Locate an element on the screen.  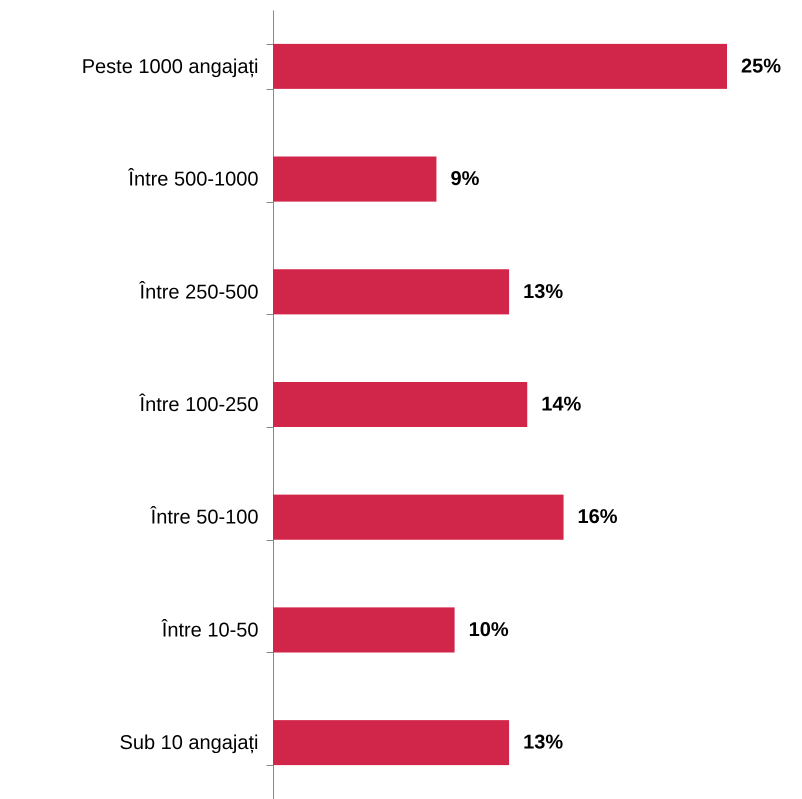
y-tick-label: Sub 10 angajați is located at coordinates (188, 743).